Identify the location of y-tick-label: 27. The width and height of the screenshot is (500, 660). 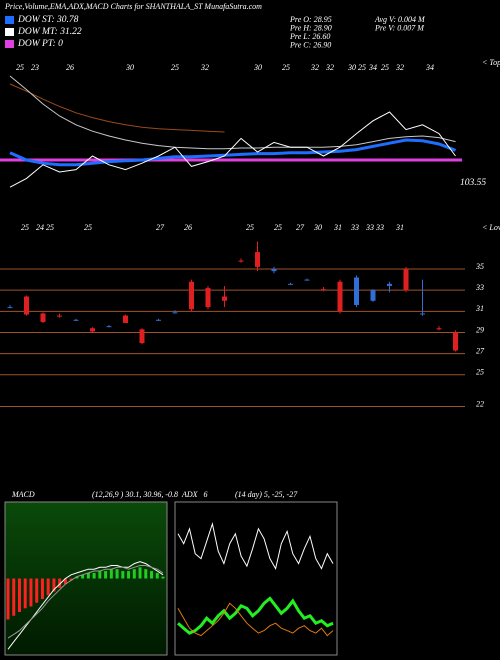
(480, 350).